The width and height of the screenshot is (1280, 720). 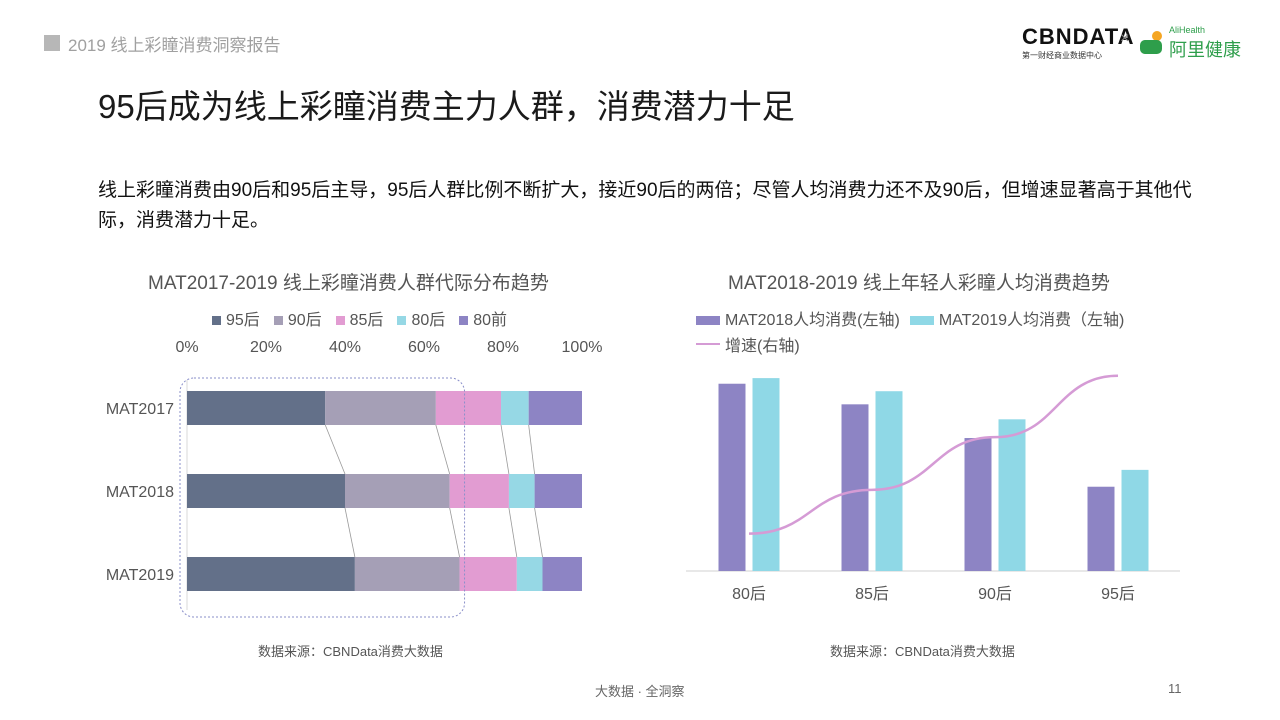 I want to click on chart2-legend-item: MAT2018人均消费(左轴), so click(x=798, y=318).